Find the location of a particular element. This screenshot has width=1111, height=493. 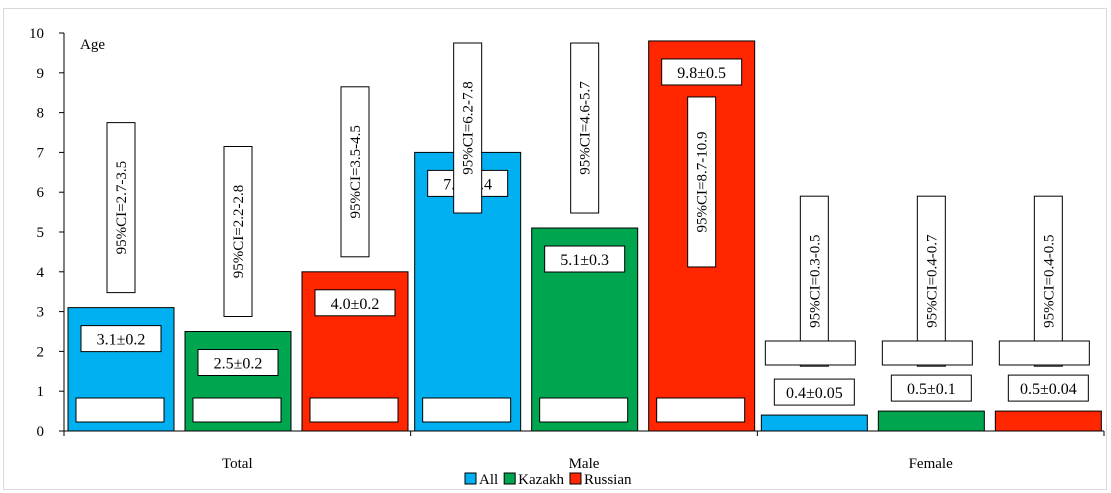

y-tick-label: 4 is located at coordinates (41, 273).